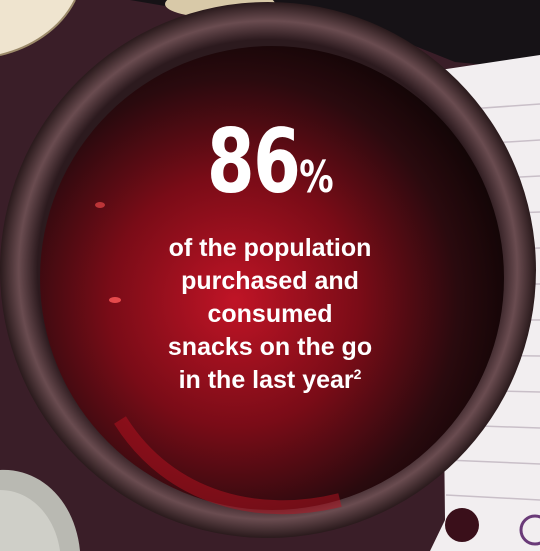 The width and height of the screenshot is (540, 551). I want to click on caption-line: in the last year2, so click(270, 380).